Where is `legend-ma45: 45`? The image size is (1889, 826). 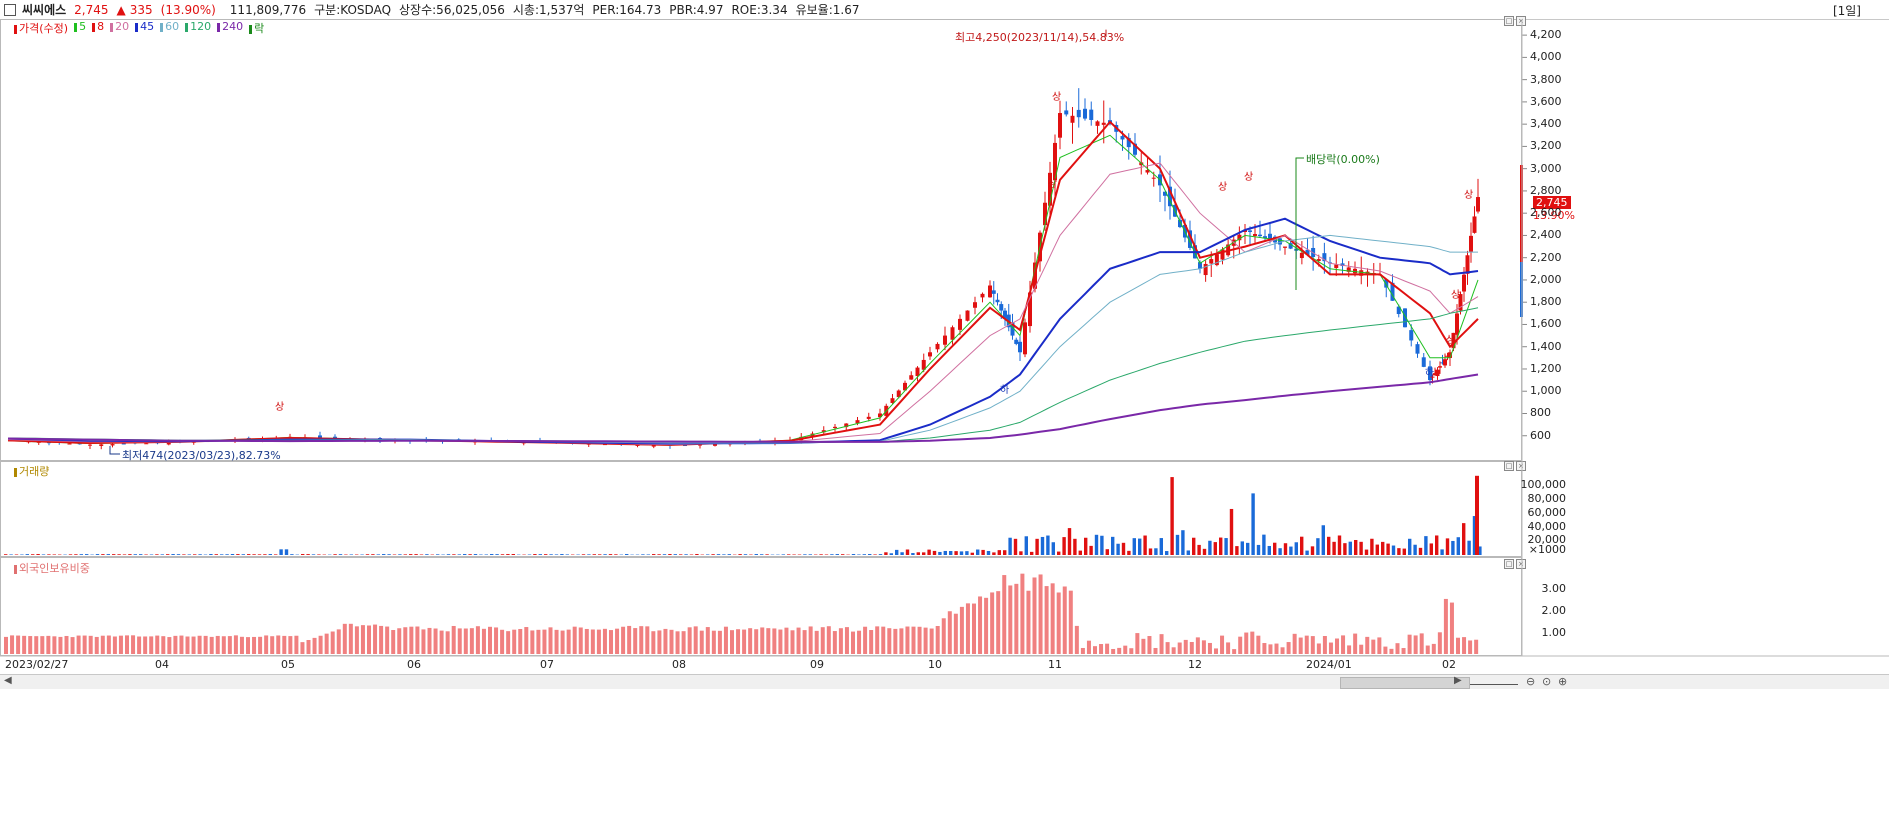 legend-ma45: 45 is located at coordinates (144, 28).